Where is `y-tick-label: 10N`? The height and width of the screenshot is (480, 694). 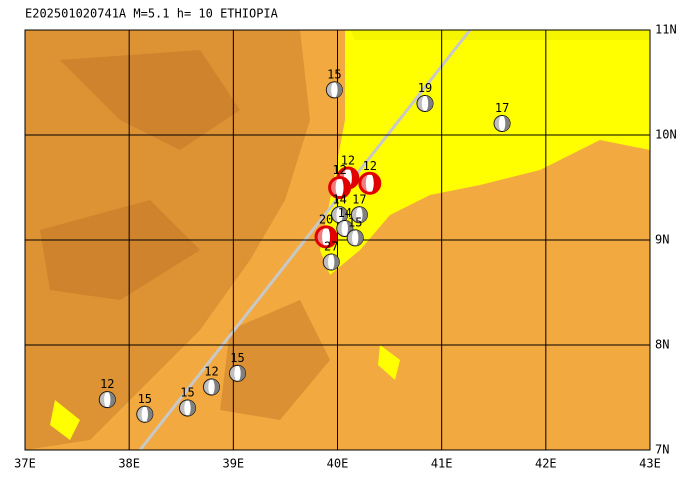 y-tick-label: 10N is located at coordinates (666, 135).